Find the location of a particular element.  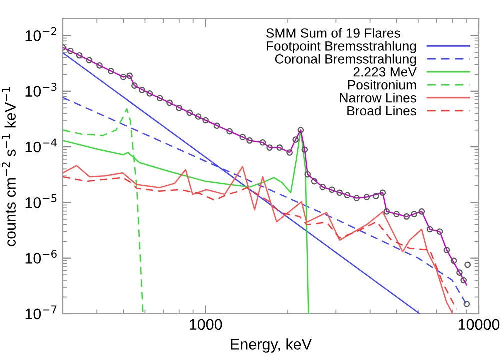

y-axis-title: counts cm$^{−2}$ s$^{−1}$ keV$^{−1}$ is located at coordinates (9, 166).